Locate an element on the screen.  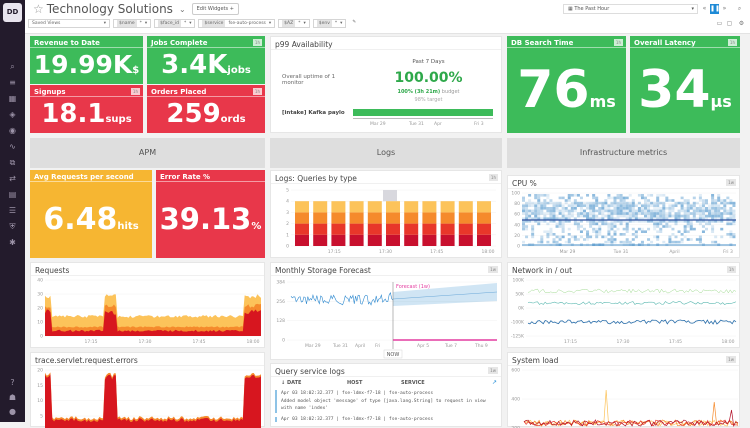
x-tick: Tue 31 is located at coordinates (340, 346).